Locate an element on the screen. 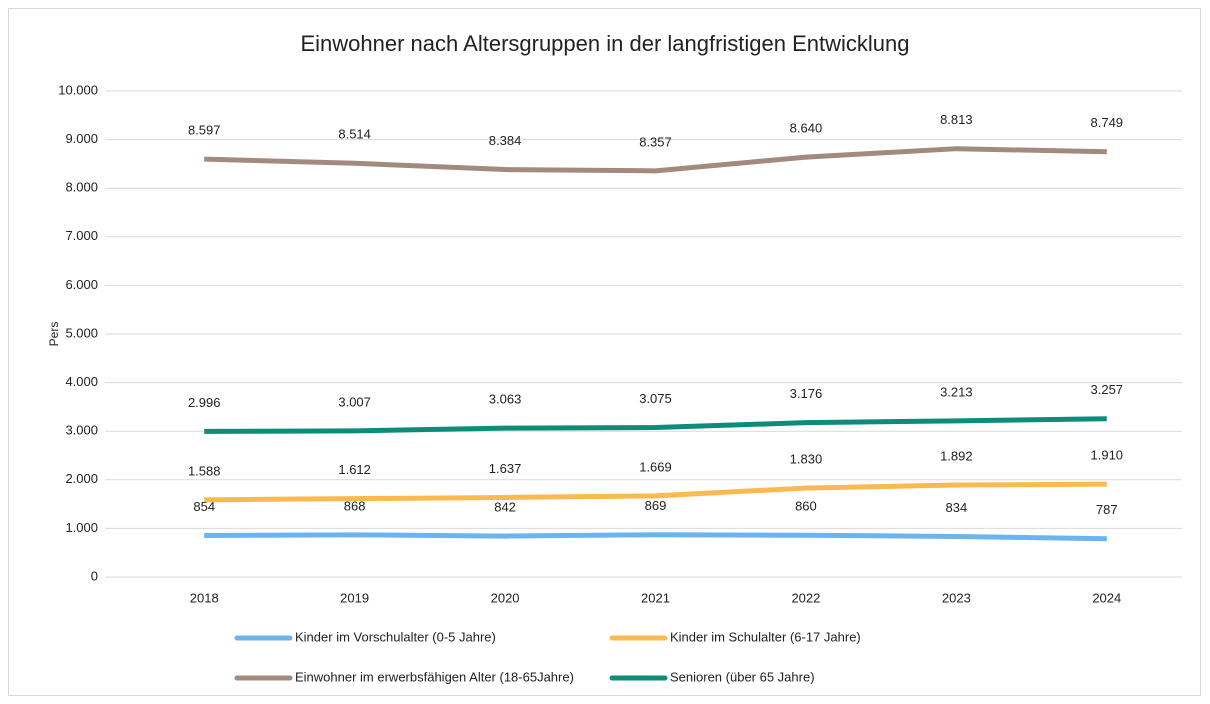  data-label: 8.357 is located at coordinates (655, 141).